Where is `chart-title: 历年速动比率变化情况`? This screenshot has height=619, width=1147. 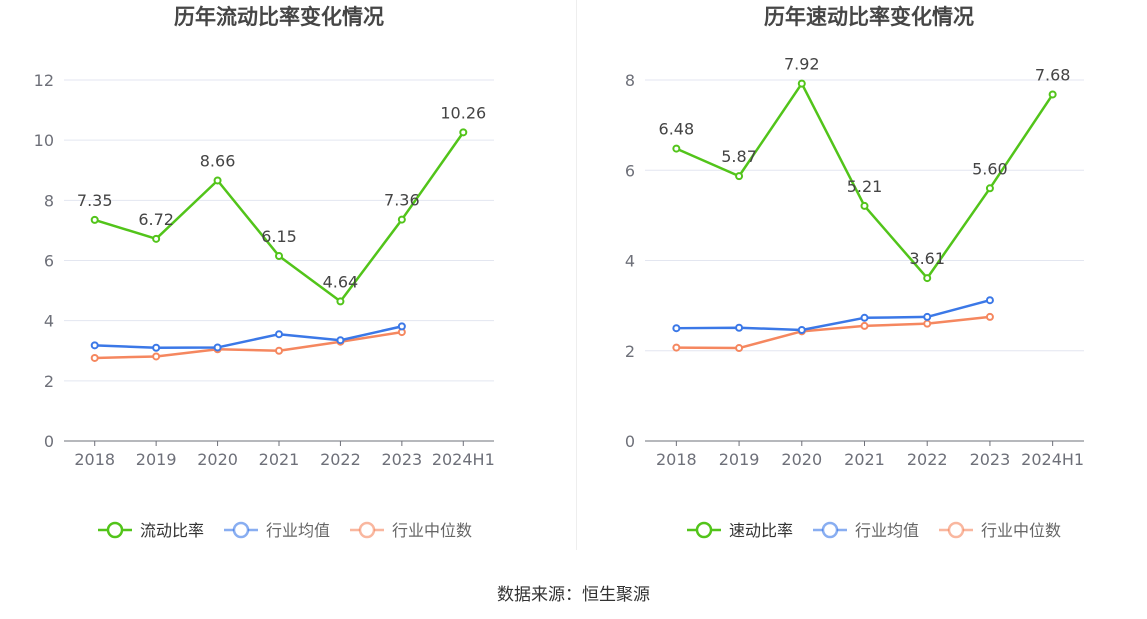 chart-title: 历年速动比率变化情况 is located at coordinates (869, 17).